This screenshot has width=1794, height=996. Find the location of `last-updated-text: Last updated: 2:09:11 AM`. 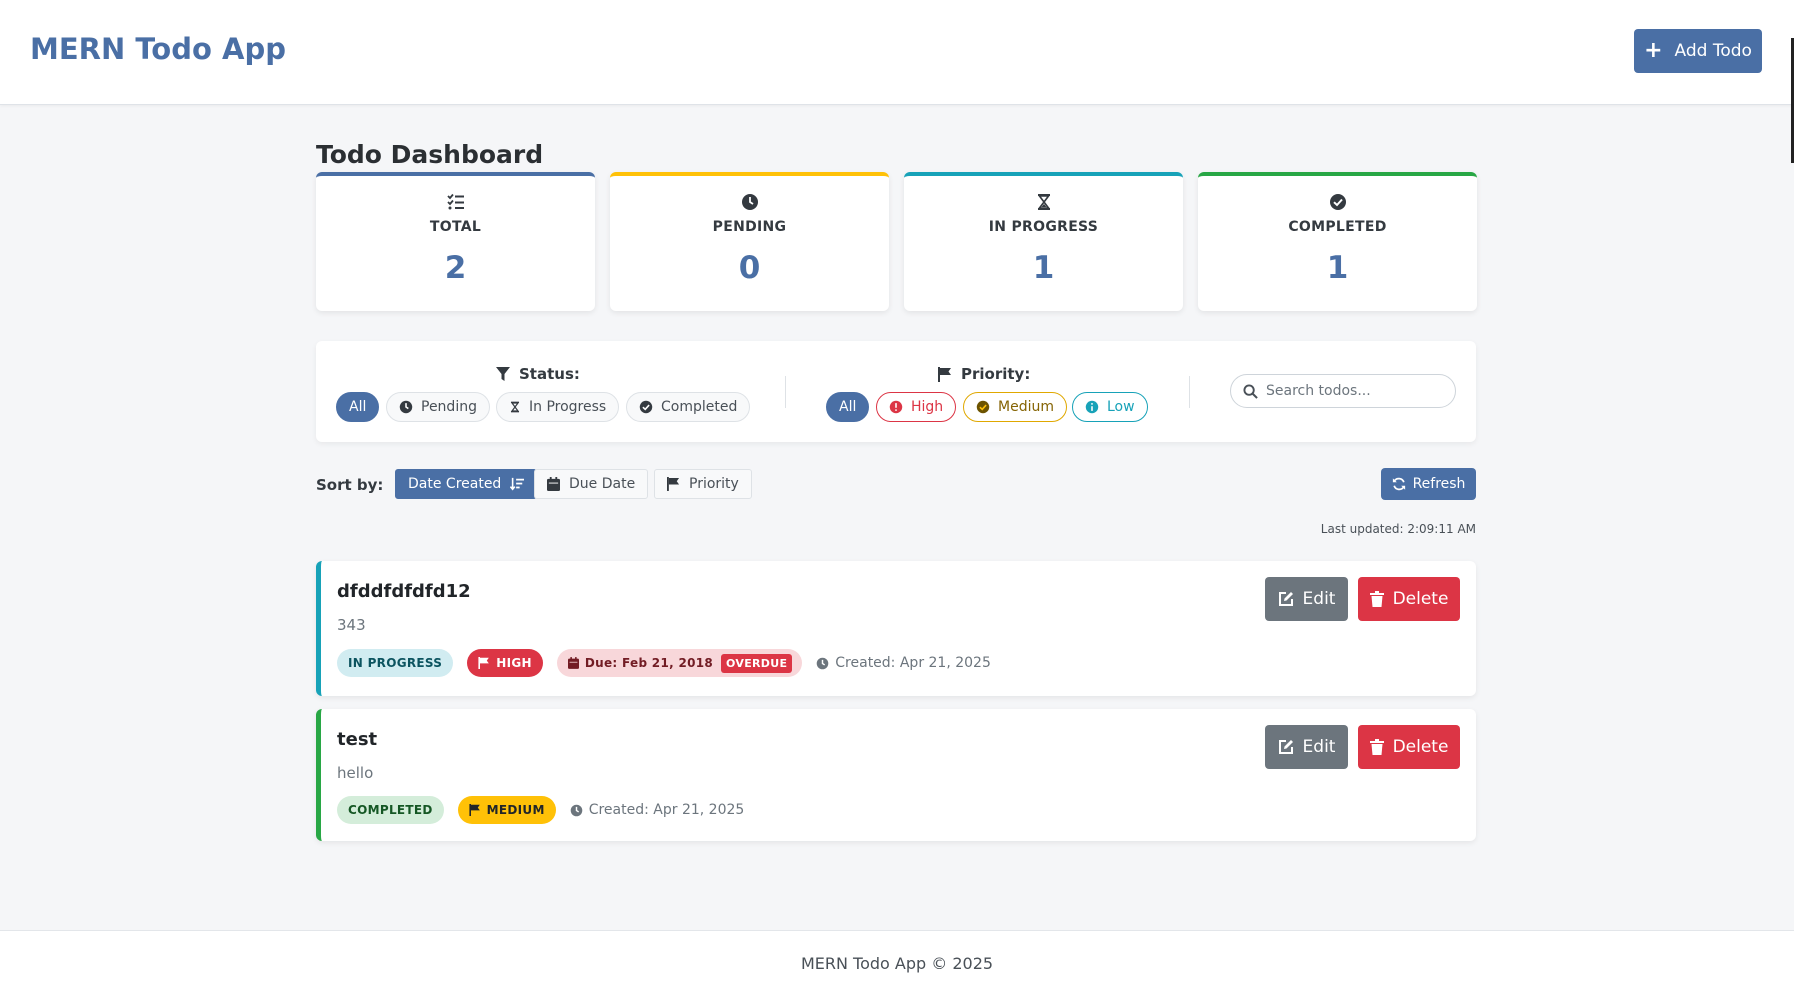

last-updated-text: Last updated: 2:09:11 AM is located at coordinates (1398, 529).